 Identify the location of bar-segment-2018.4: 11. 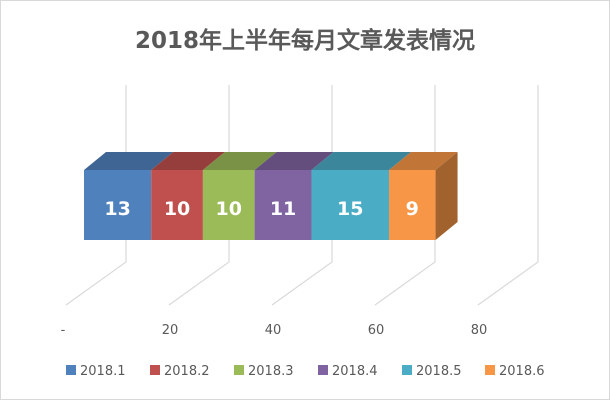
(294, 196).